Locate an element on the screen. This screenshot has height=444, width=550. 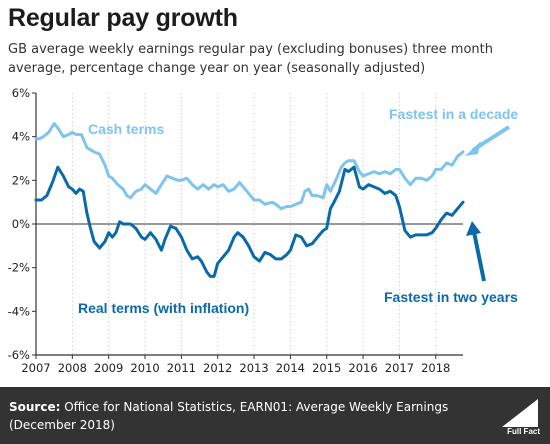
y-tick-label: 4% is located at coordinates (21, 137).